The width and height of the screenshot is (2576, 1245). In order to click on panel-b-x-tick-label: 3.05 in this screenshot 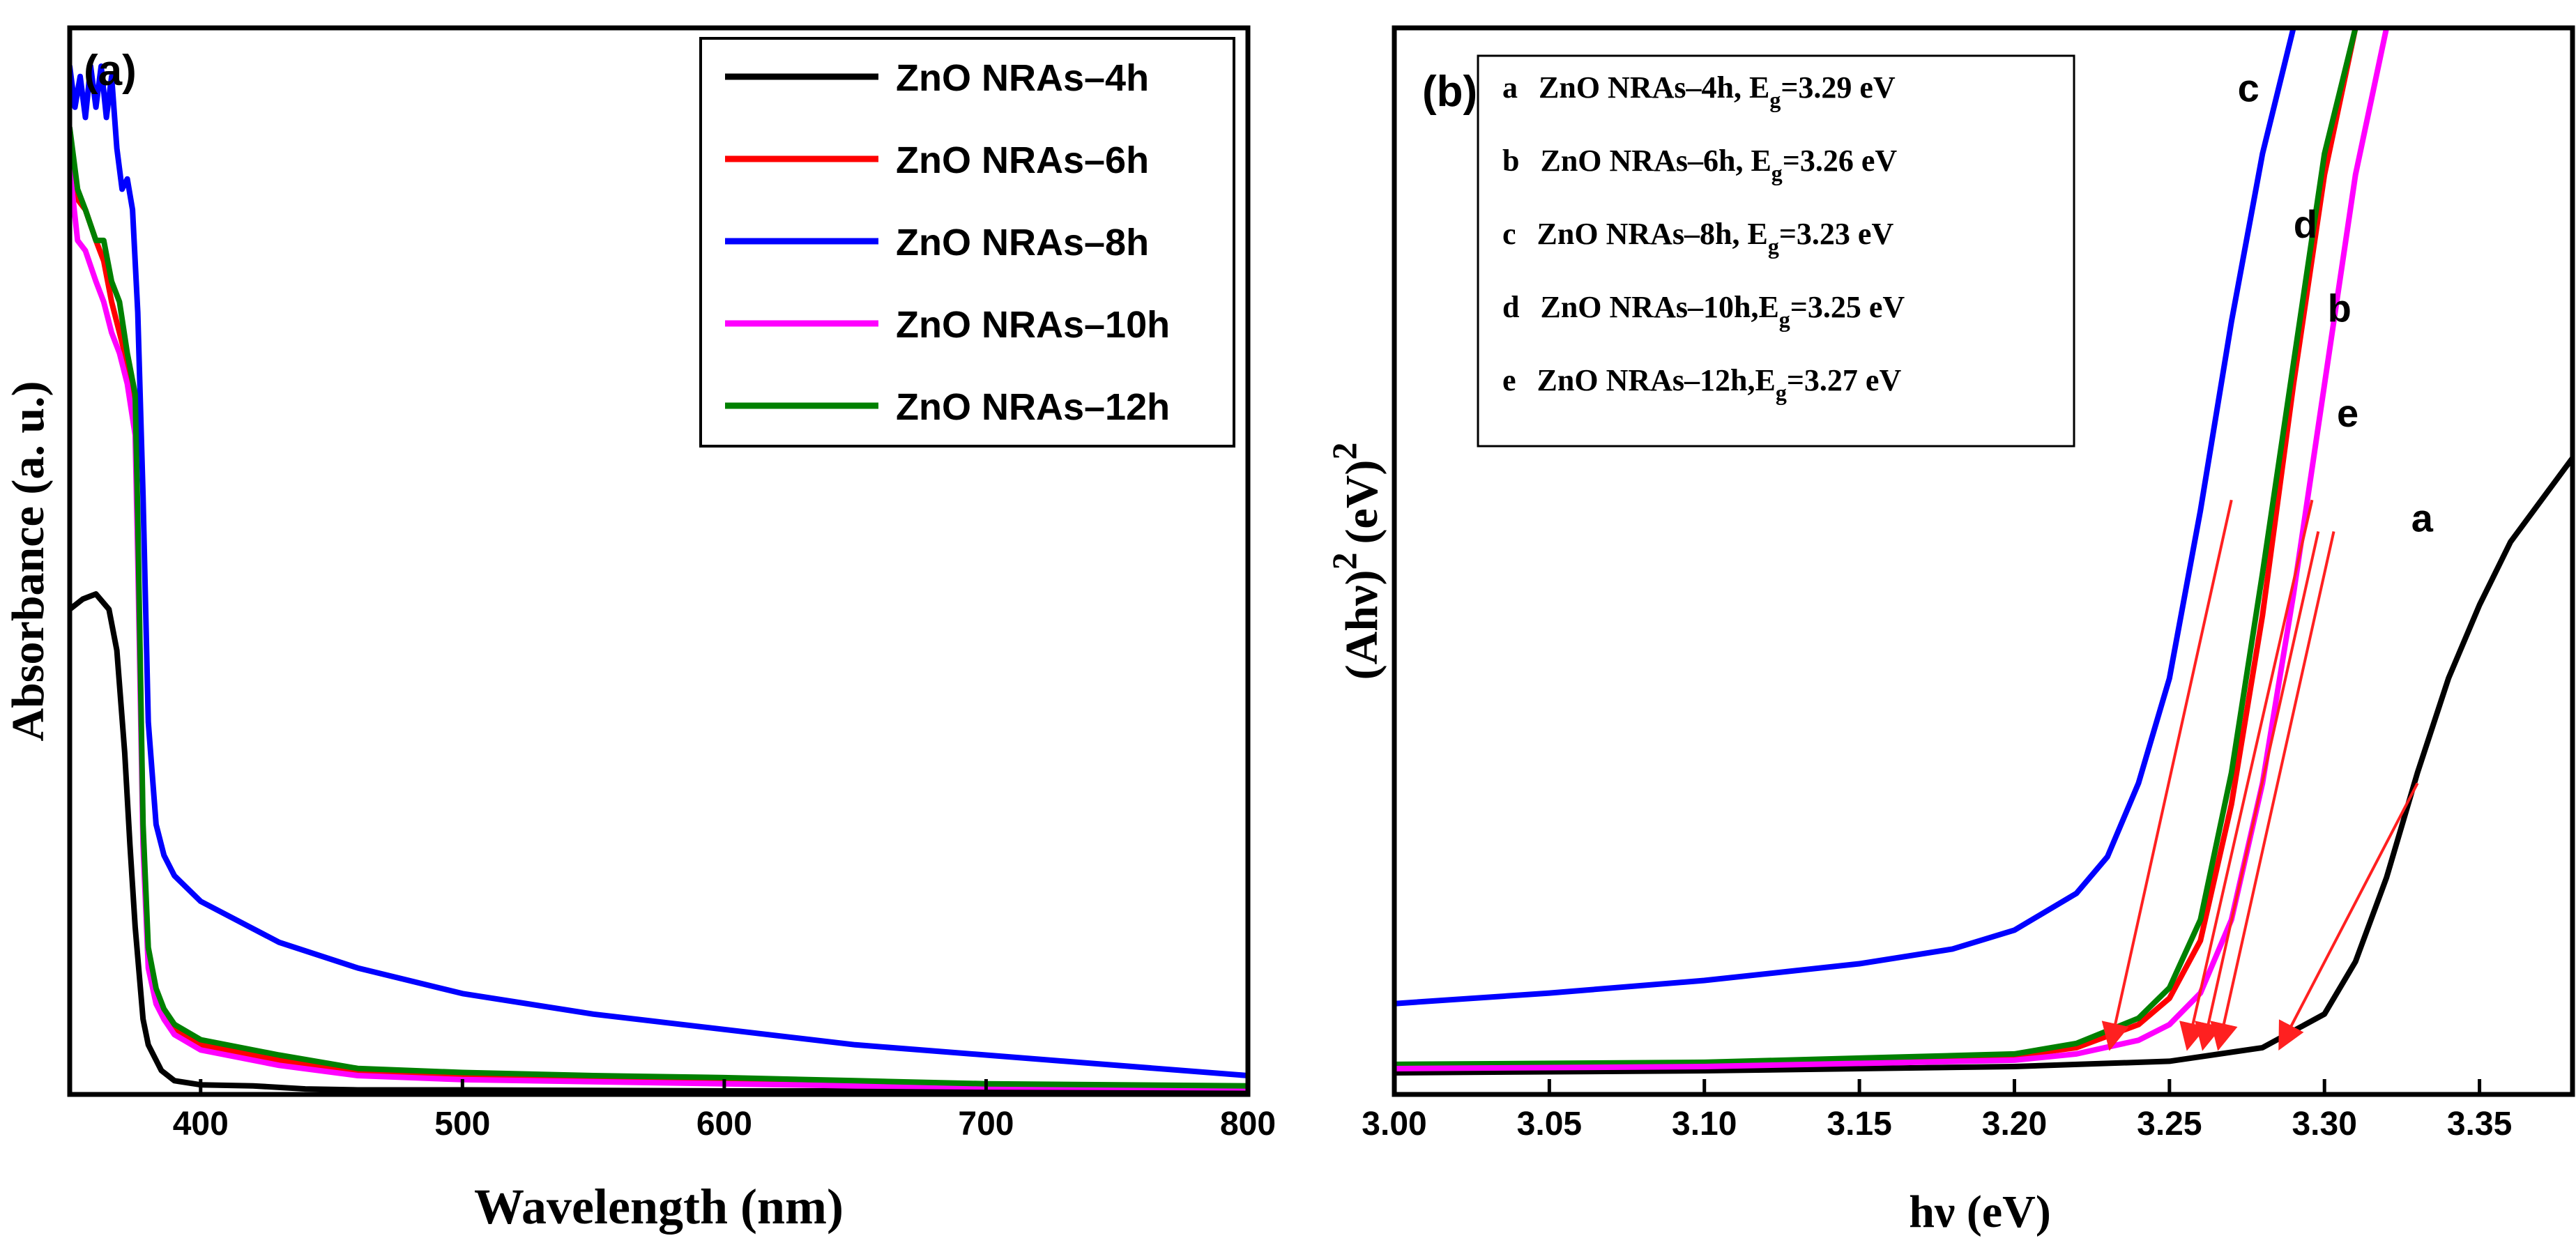, I will do `click(1549, 1124)`.